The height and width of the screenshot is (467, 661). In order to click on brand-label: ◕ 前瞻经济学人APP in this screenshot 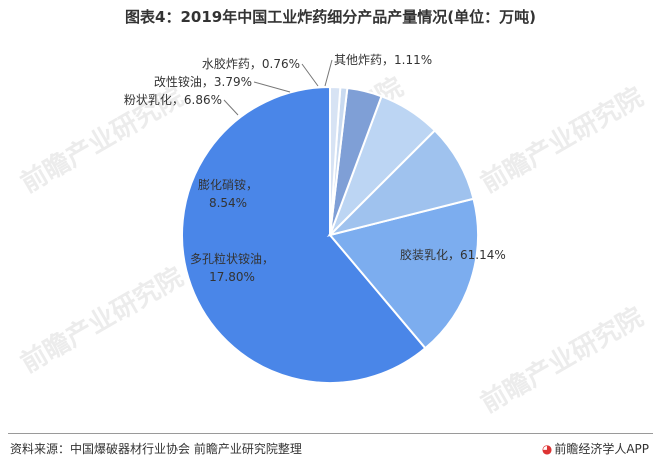, I will do `click(595, 448)`.